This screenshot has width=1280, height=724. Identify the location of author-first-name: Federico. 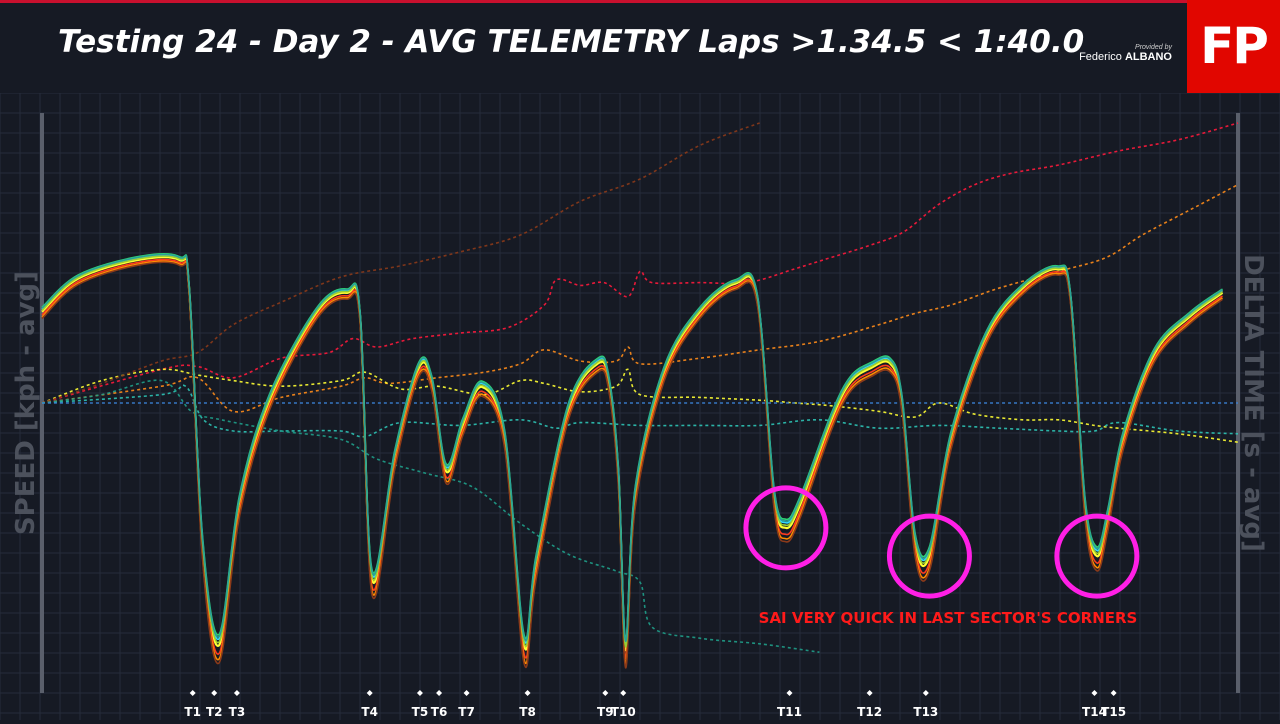
(1100, 57).